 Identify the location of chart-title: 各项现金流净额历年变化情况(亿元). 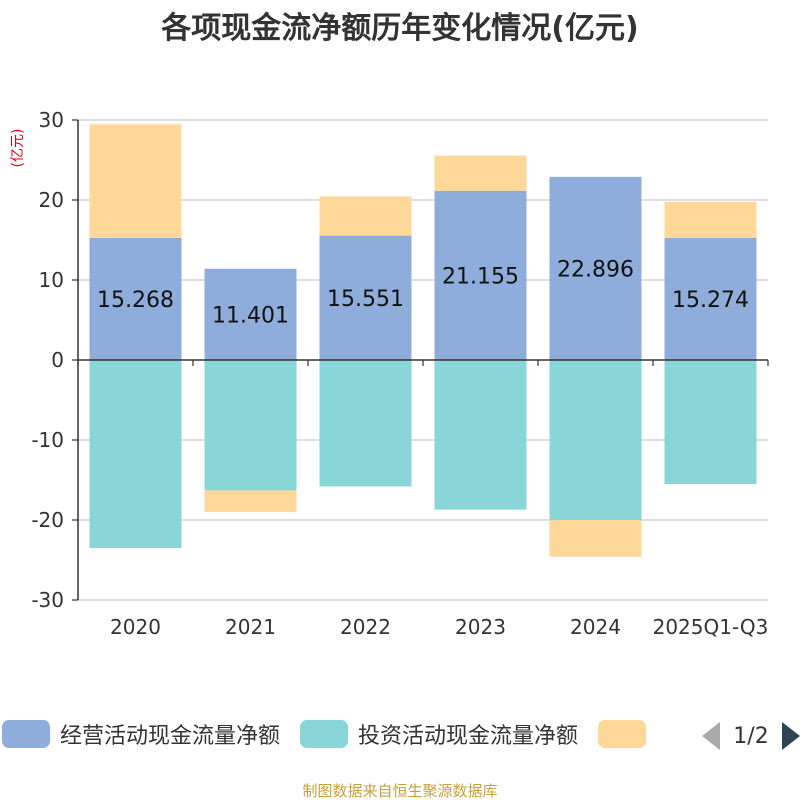
(399, 28).